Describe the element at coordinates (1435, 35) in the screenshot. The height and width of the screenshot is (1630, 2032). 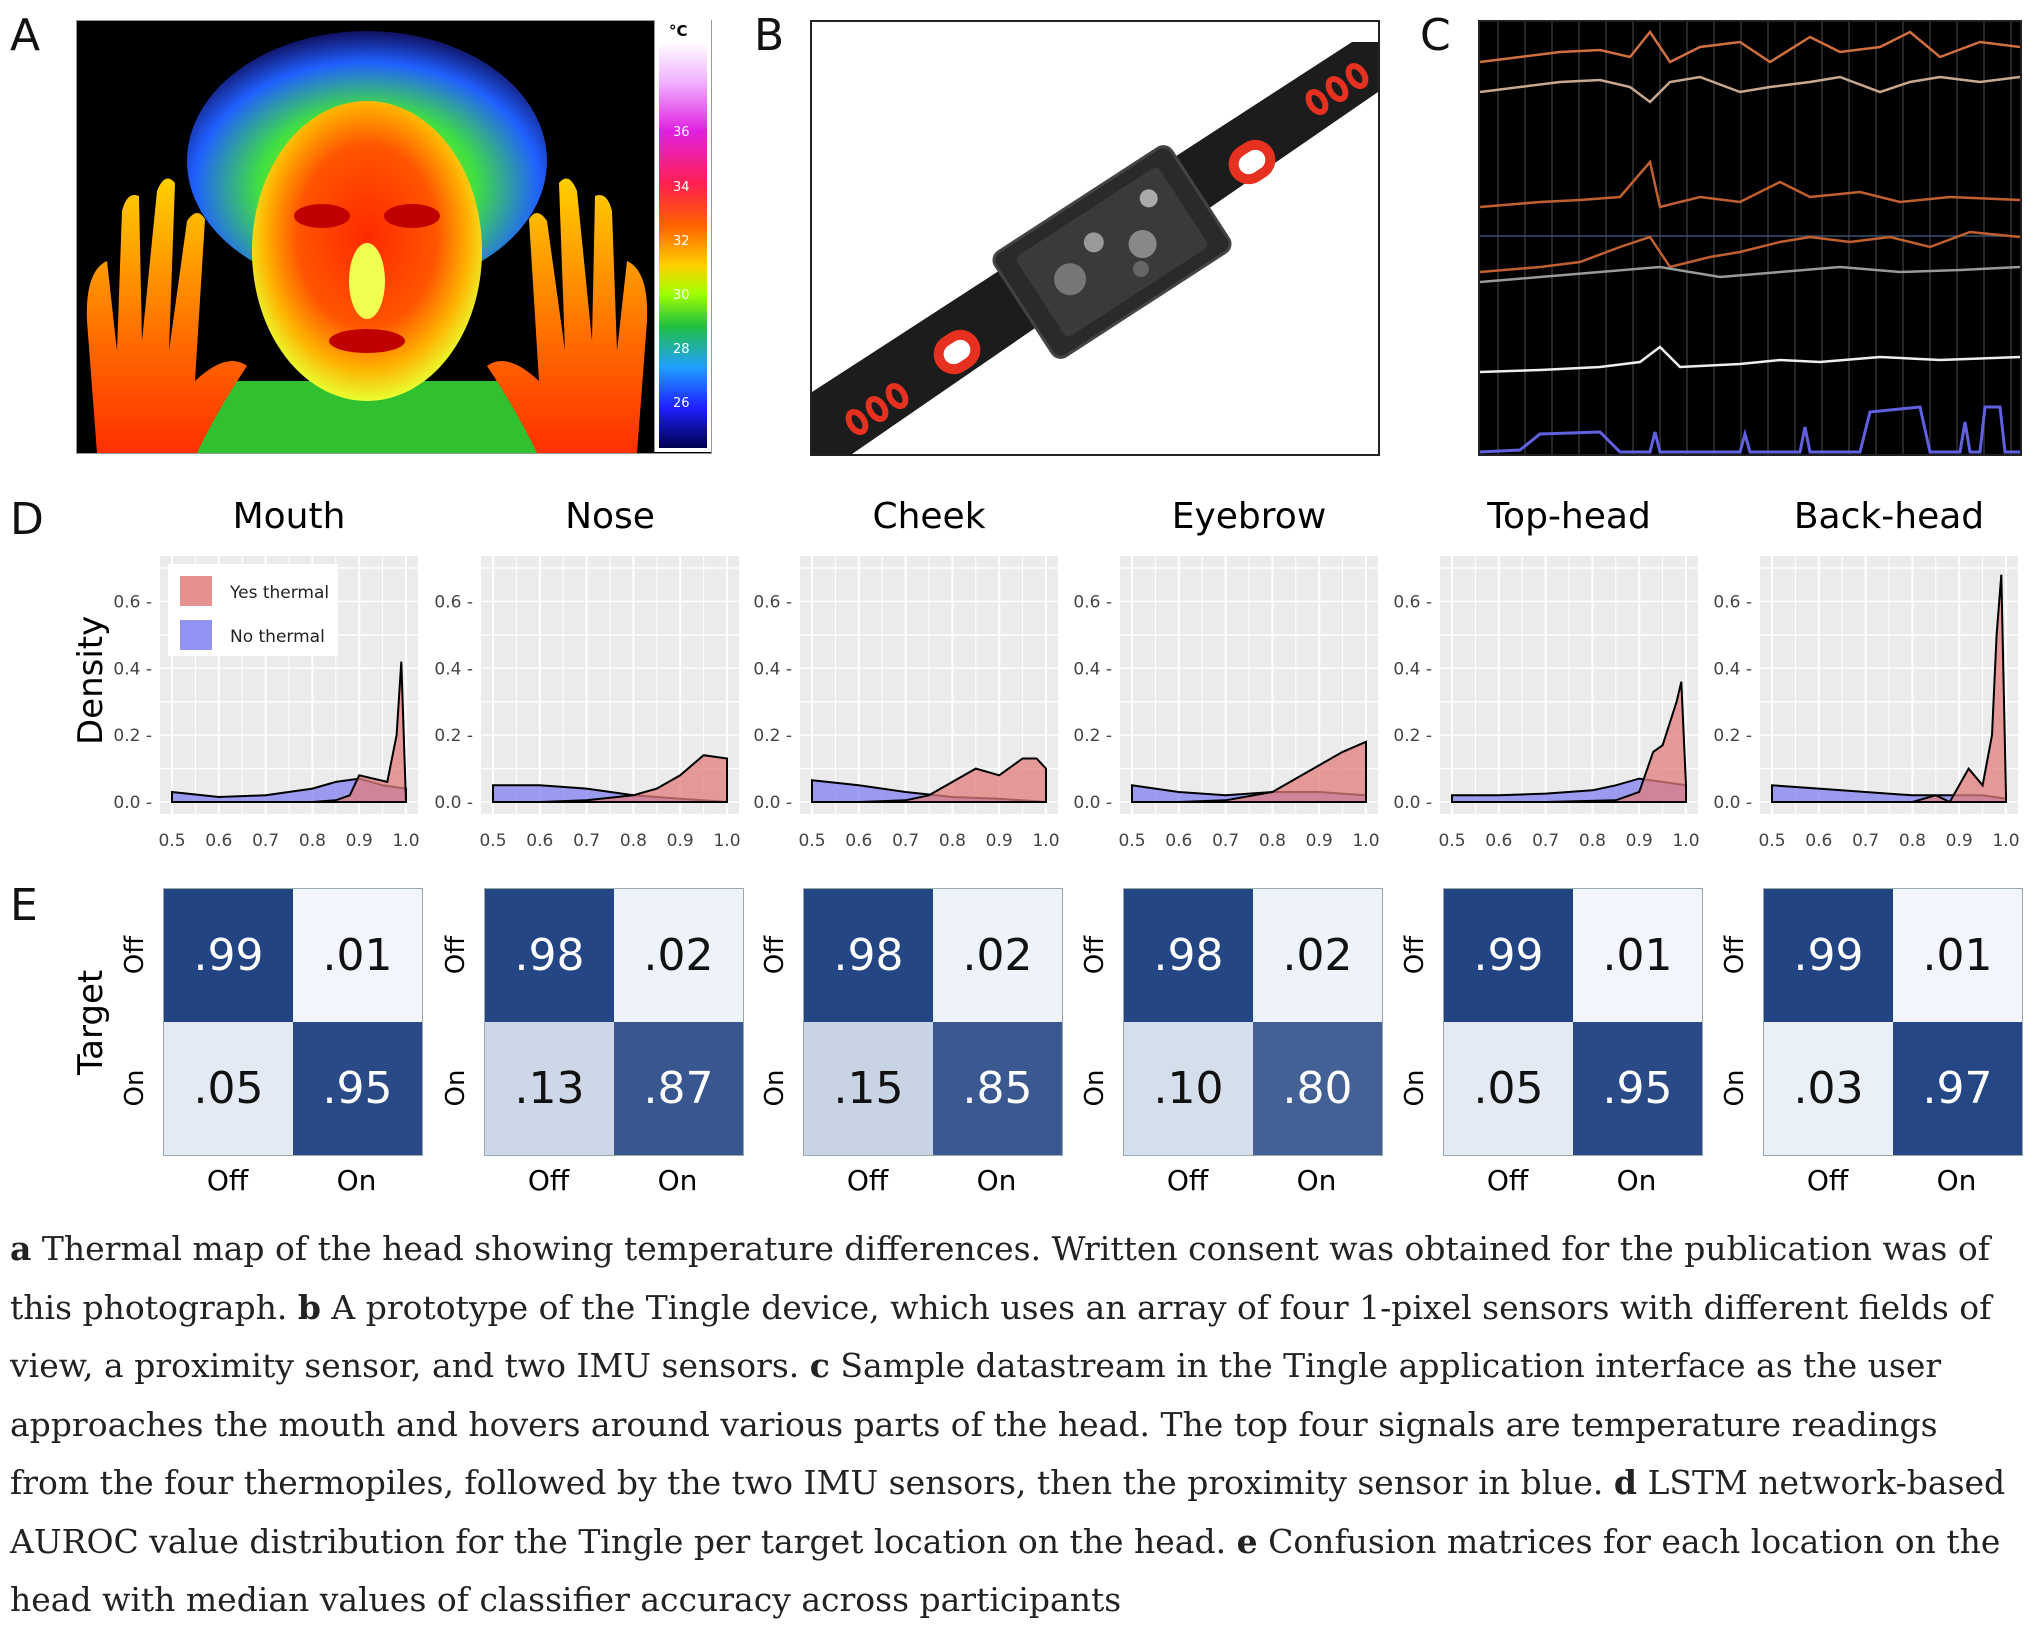
I see `panel-label-c: C` at that location.